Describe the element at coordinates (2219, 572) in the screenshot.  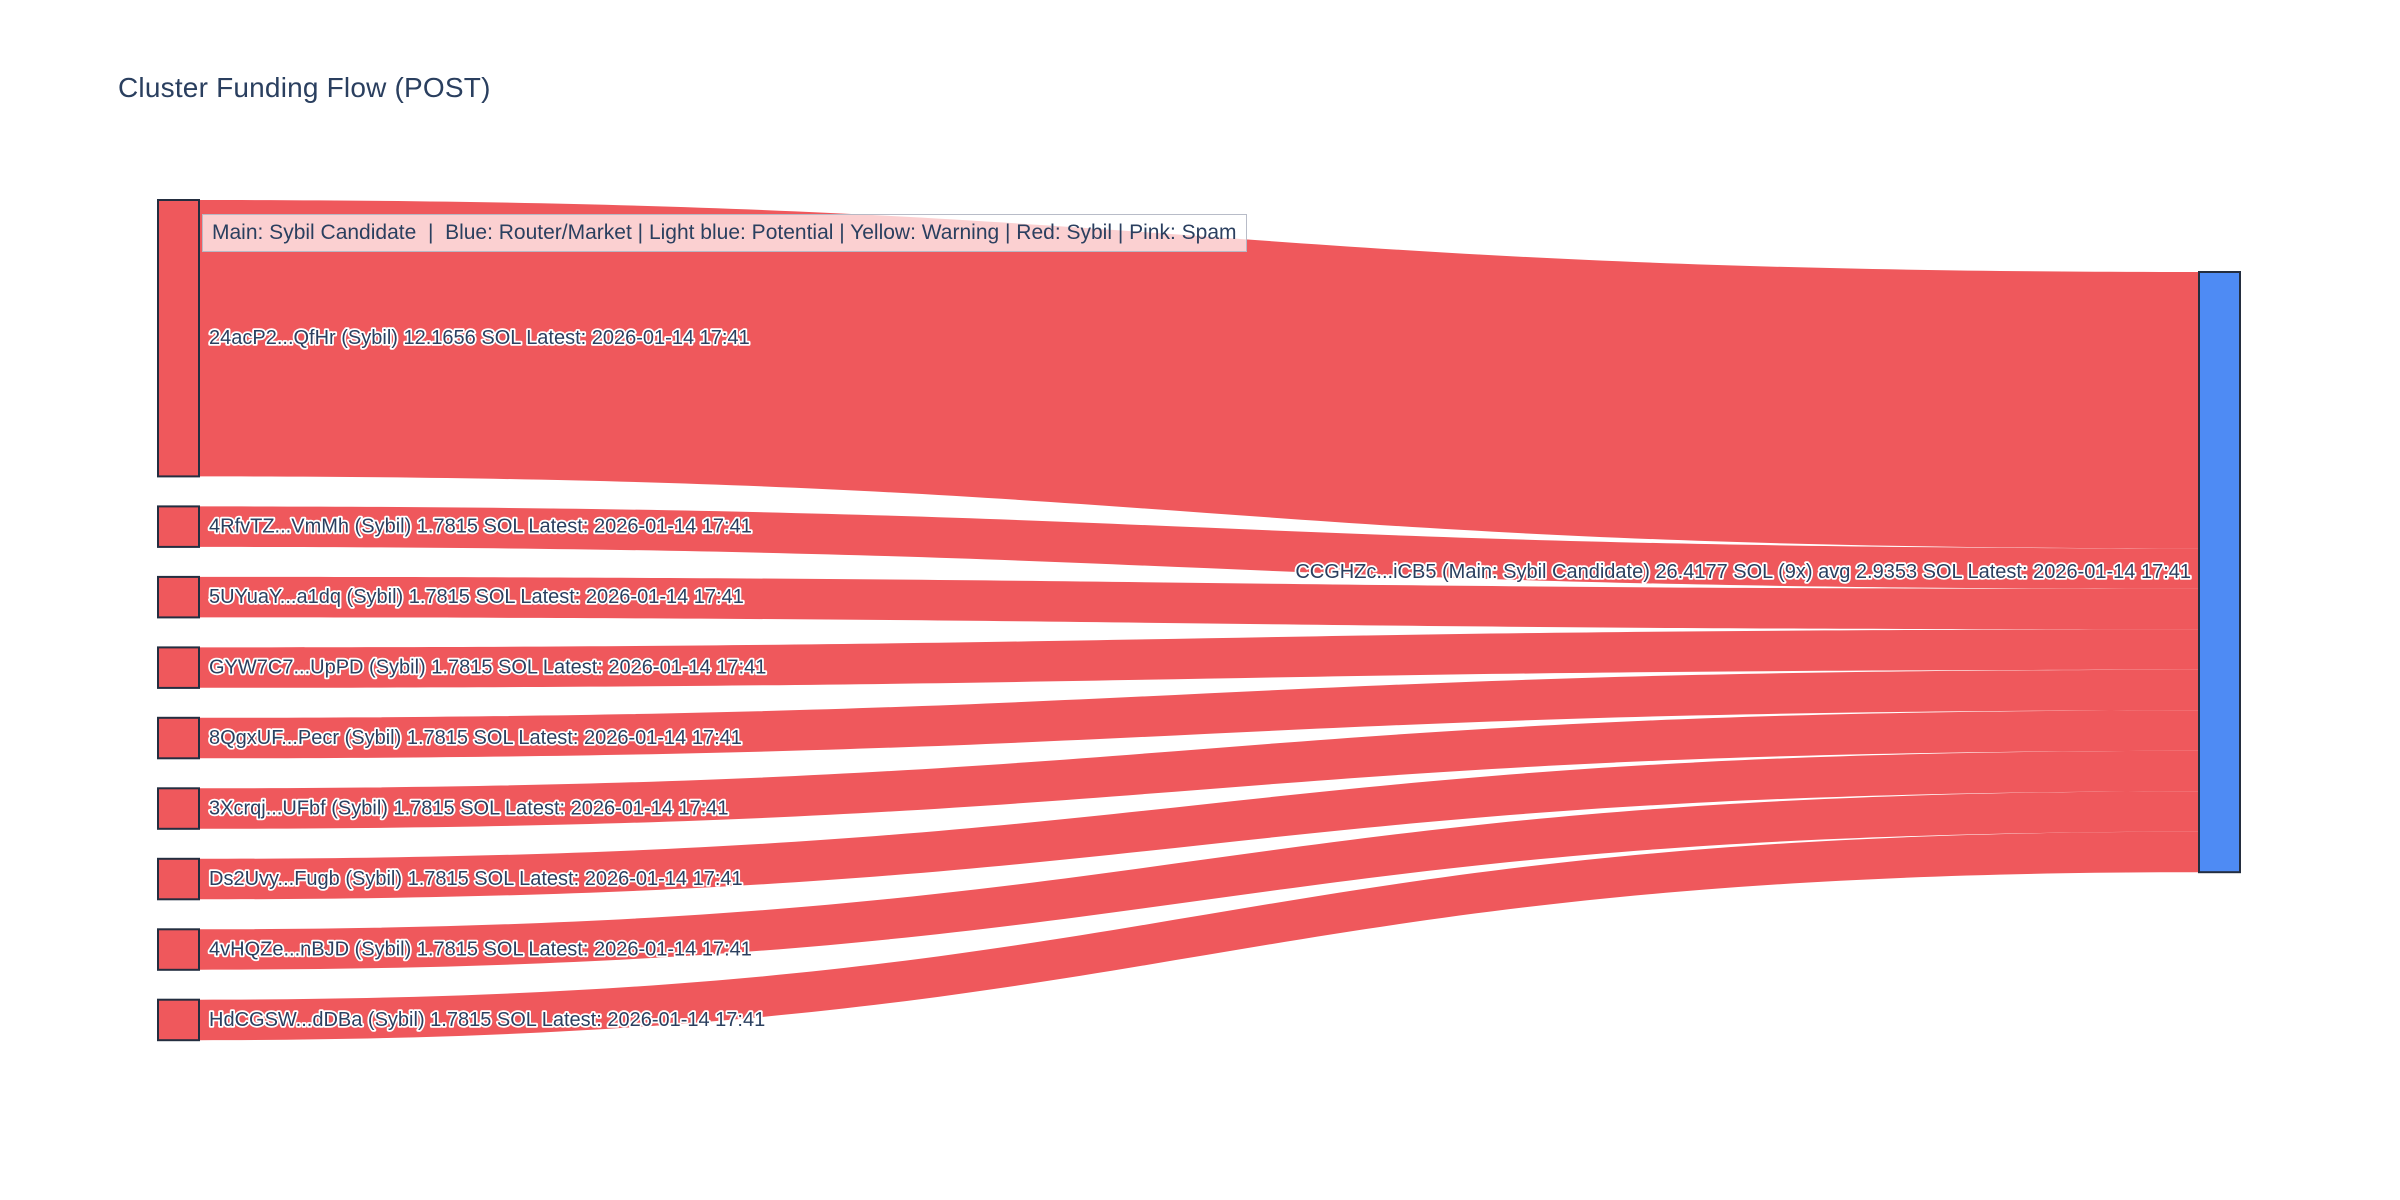
I see `sankey-node-target` at that location.